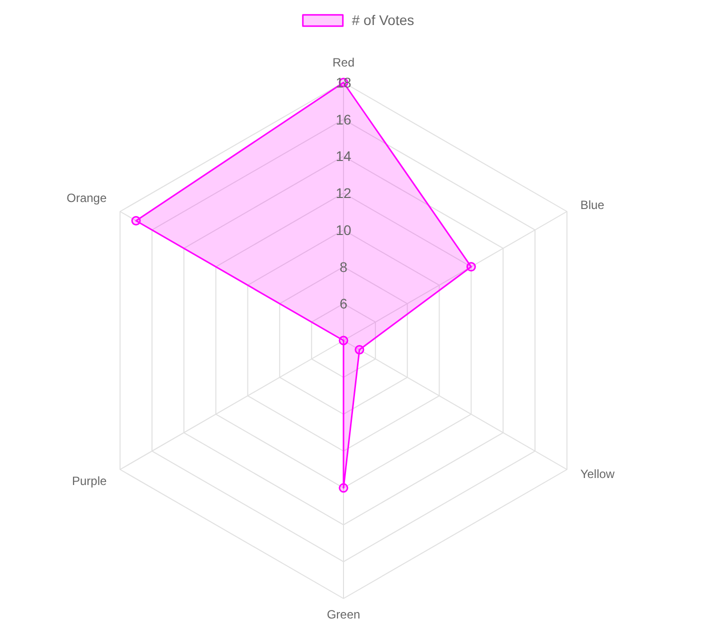 This screenshot has height=628, width=711. What do you see at coordinates (344, 119) in the screenshot?
I see `y-tick-label: 16` at bounding box center [344, 119].